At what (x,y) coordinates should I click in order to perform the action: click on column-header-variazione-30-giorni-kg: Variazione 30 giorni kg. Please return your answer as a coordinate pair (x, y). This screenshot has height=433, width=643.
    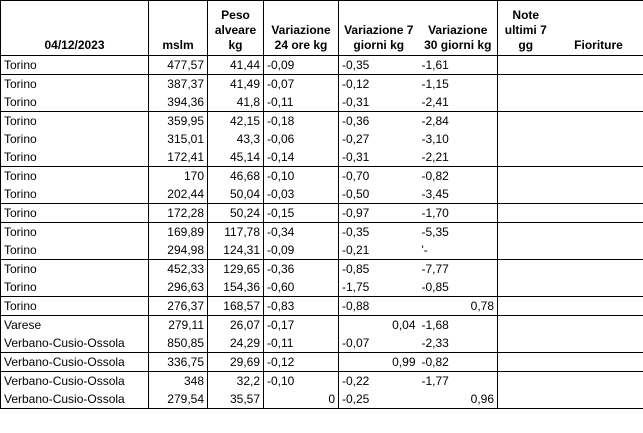
    Looking at the image, I should click on (458, 28).